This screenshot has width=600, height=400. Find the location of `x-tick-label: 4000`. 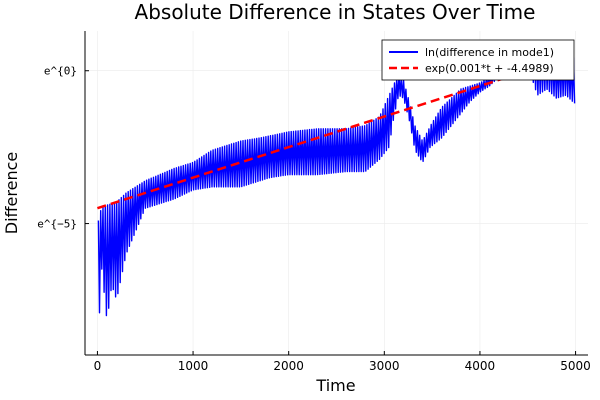

x-tick-label: 4000 is located at coordinates (480, 366).